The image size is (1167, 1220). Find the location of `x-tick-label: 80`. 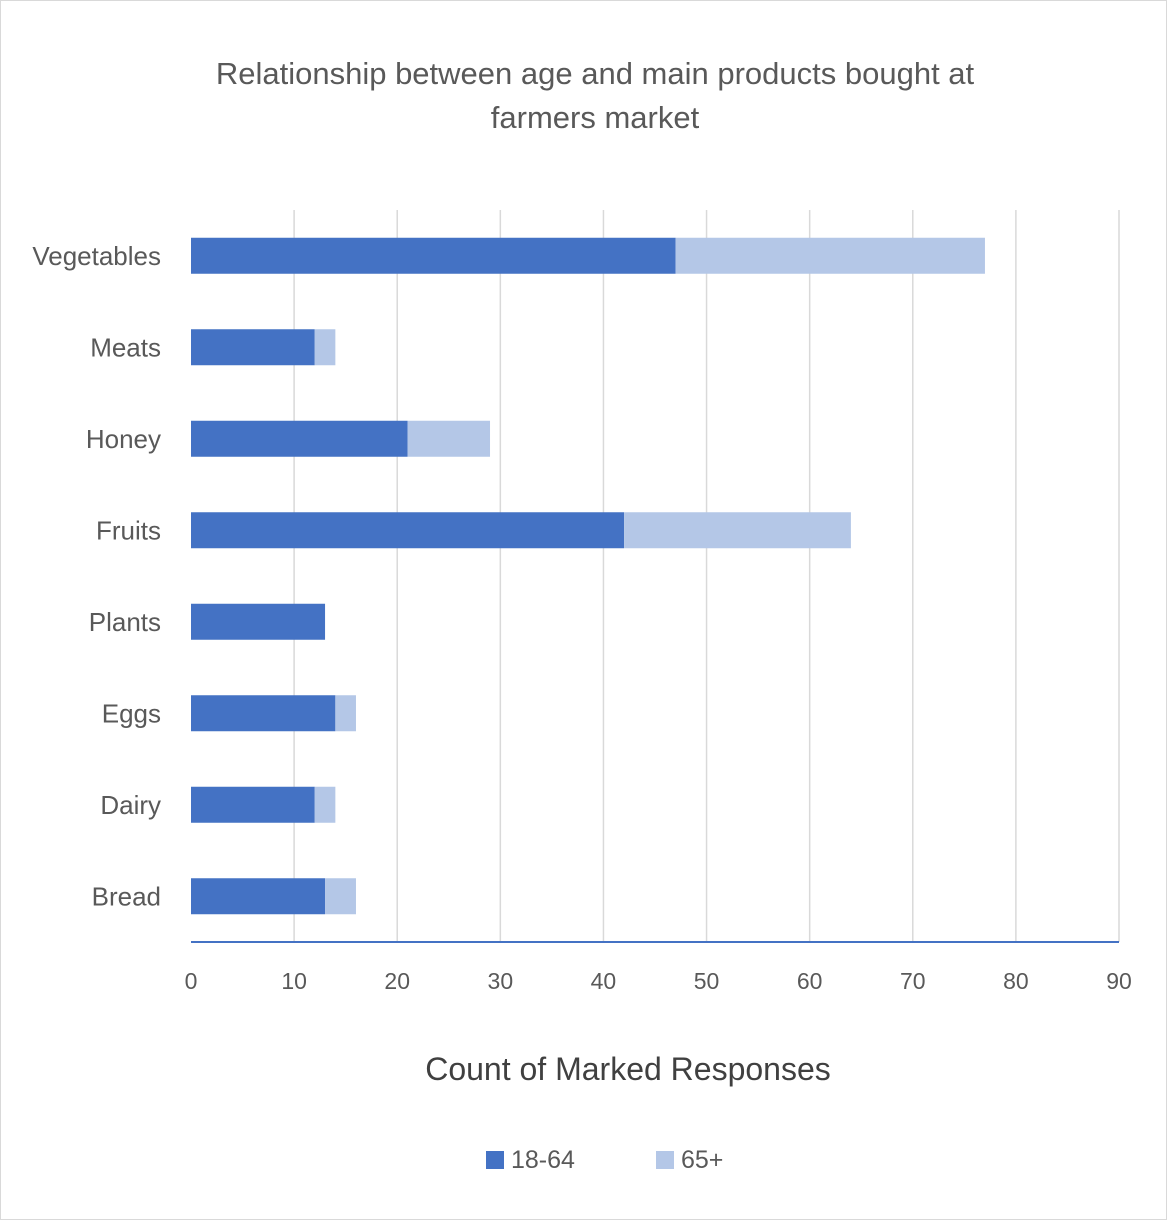

x-tick-label: 80 is located at coordinates (1016, 981).